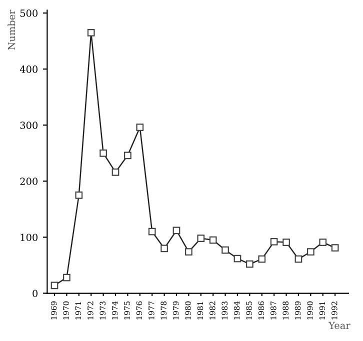 This screenshot has height=341, width=363. I want to click on y-tick-label: 0, so click(35, 294).